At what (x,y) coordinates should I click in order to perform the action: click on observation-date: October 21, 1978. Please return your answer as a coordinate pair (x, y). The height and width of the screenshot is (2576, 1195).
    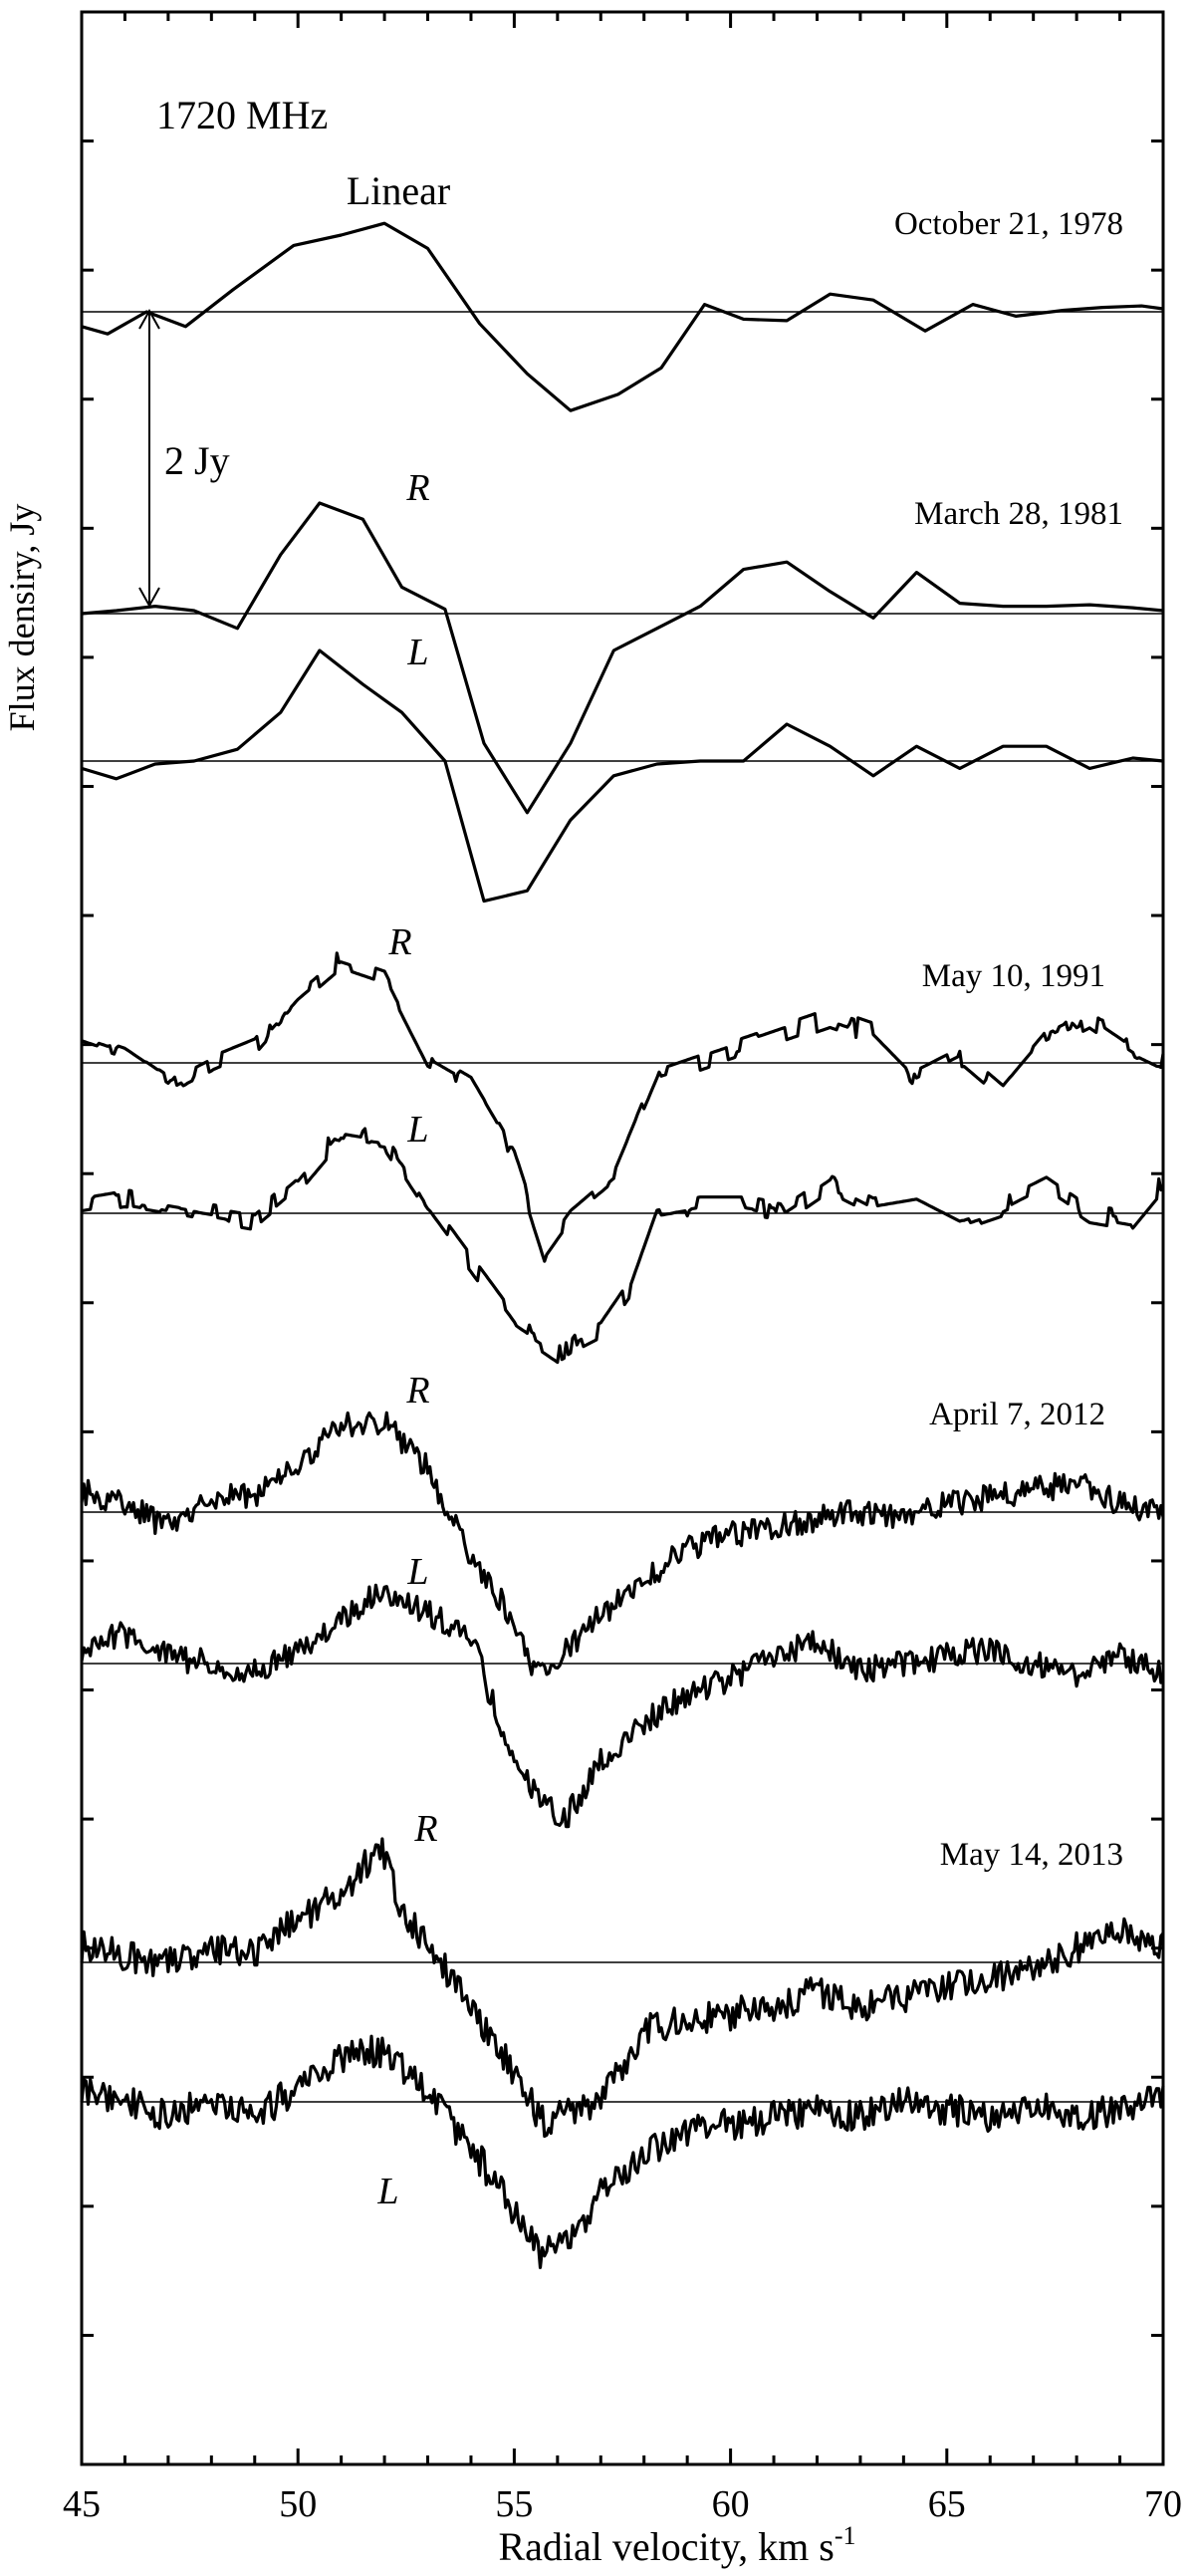
    Looking at the image, I should click on (1008, 224).